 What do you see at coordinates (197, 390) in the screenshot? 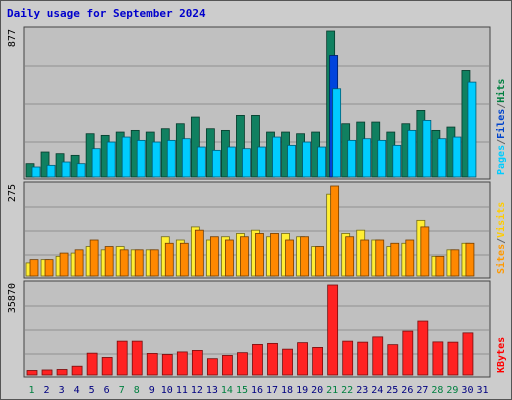
I see `x-tick-label: 12` at bounding box center [197, 390].